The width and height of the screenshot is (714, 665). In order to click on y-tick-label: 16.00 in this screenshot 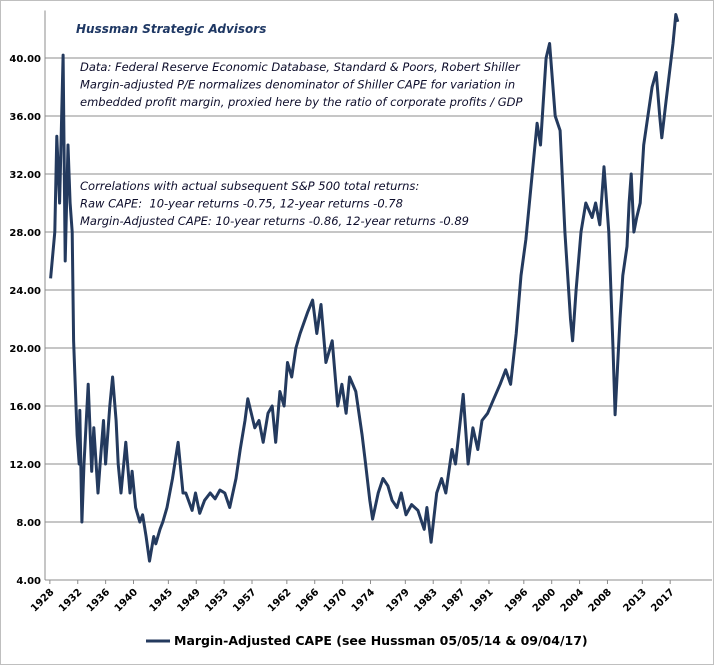, I will do `click(25, 407)`.